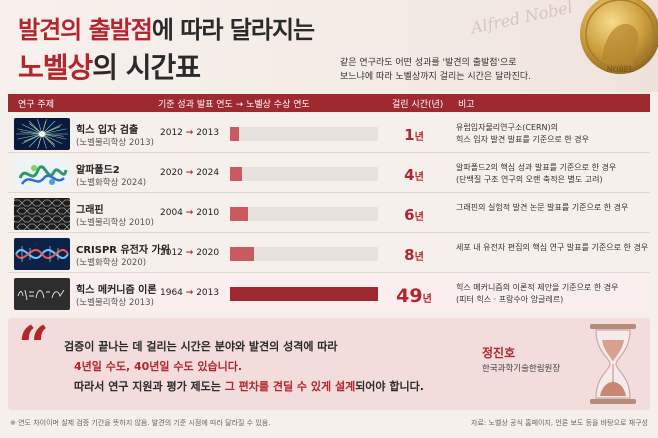  Describe the element at coordinates (90, 210) in the screenshot. I see `topic-name: 그래핀` at that location.